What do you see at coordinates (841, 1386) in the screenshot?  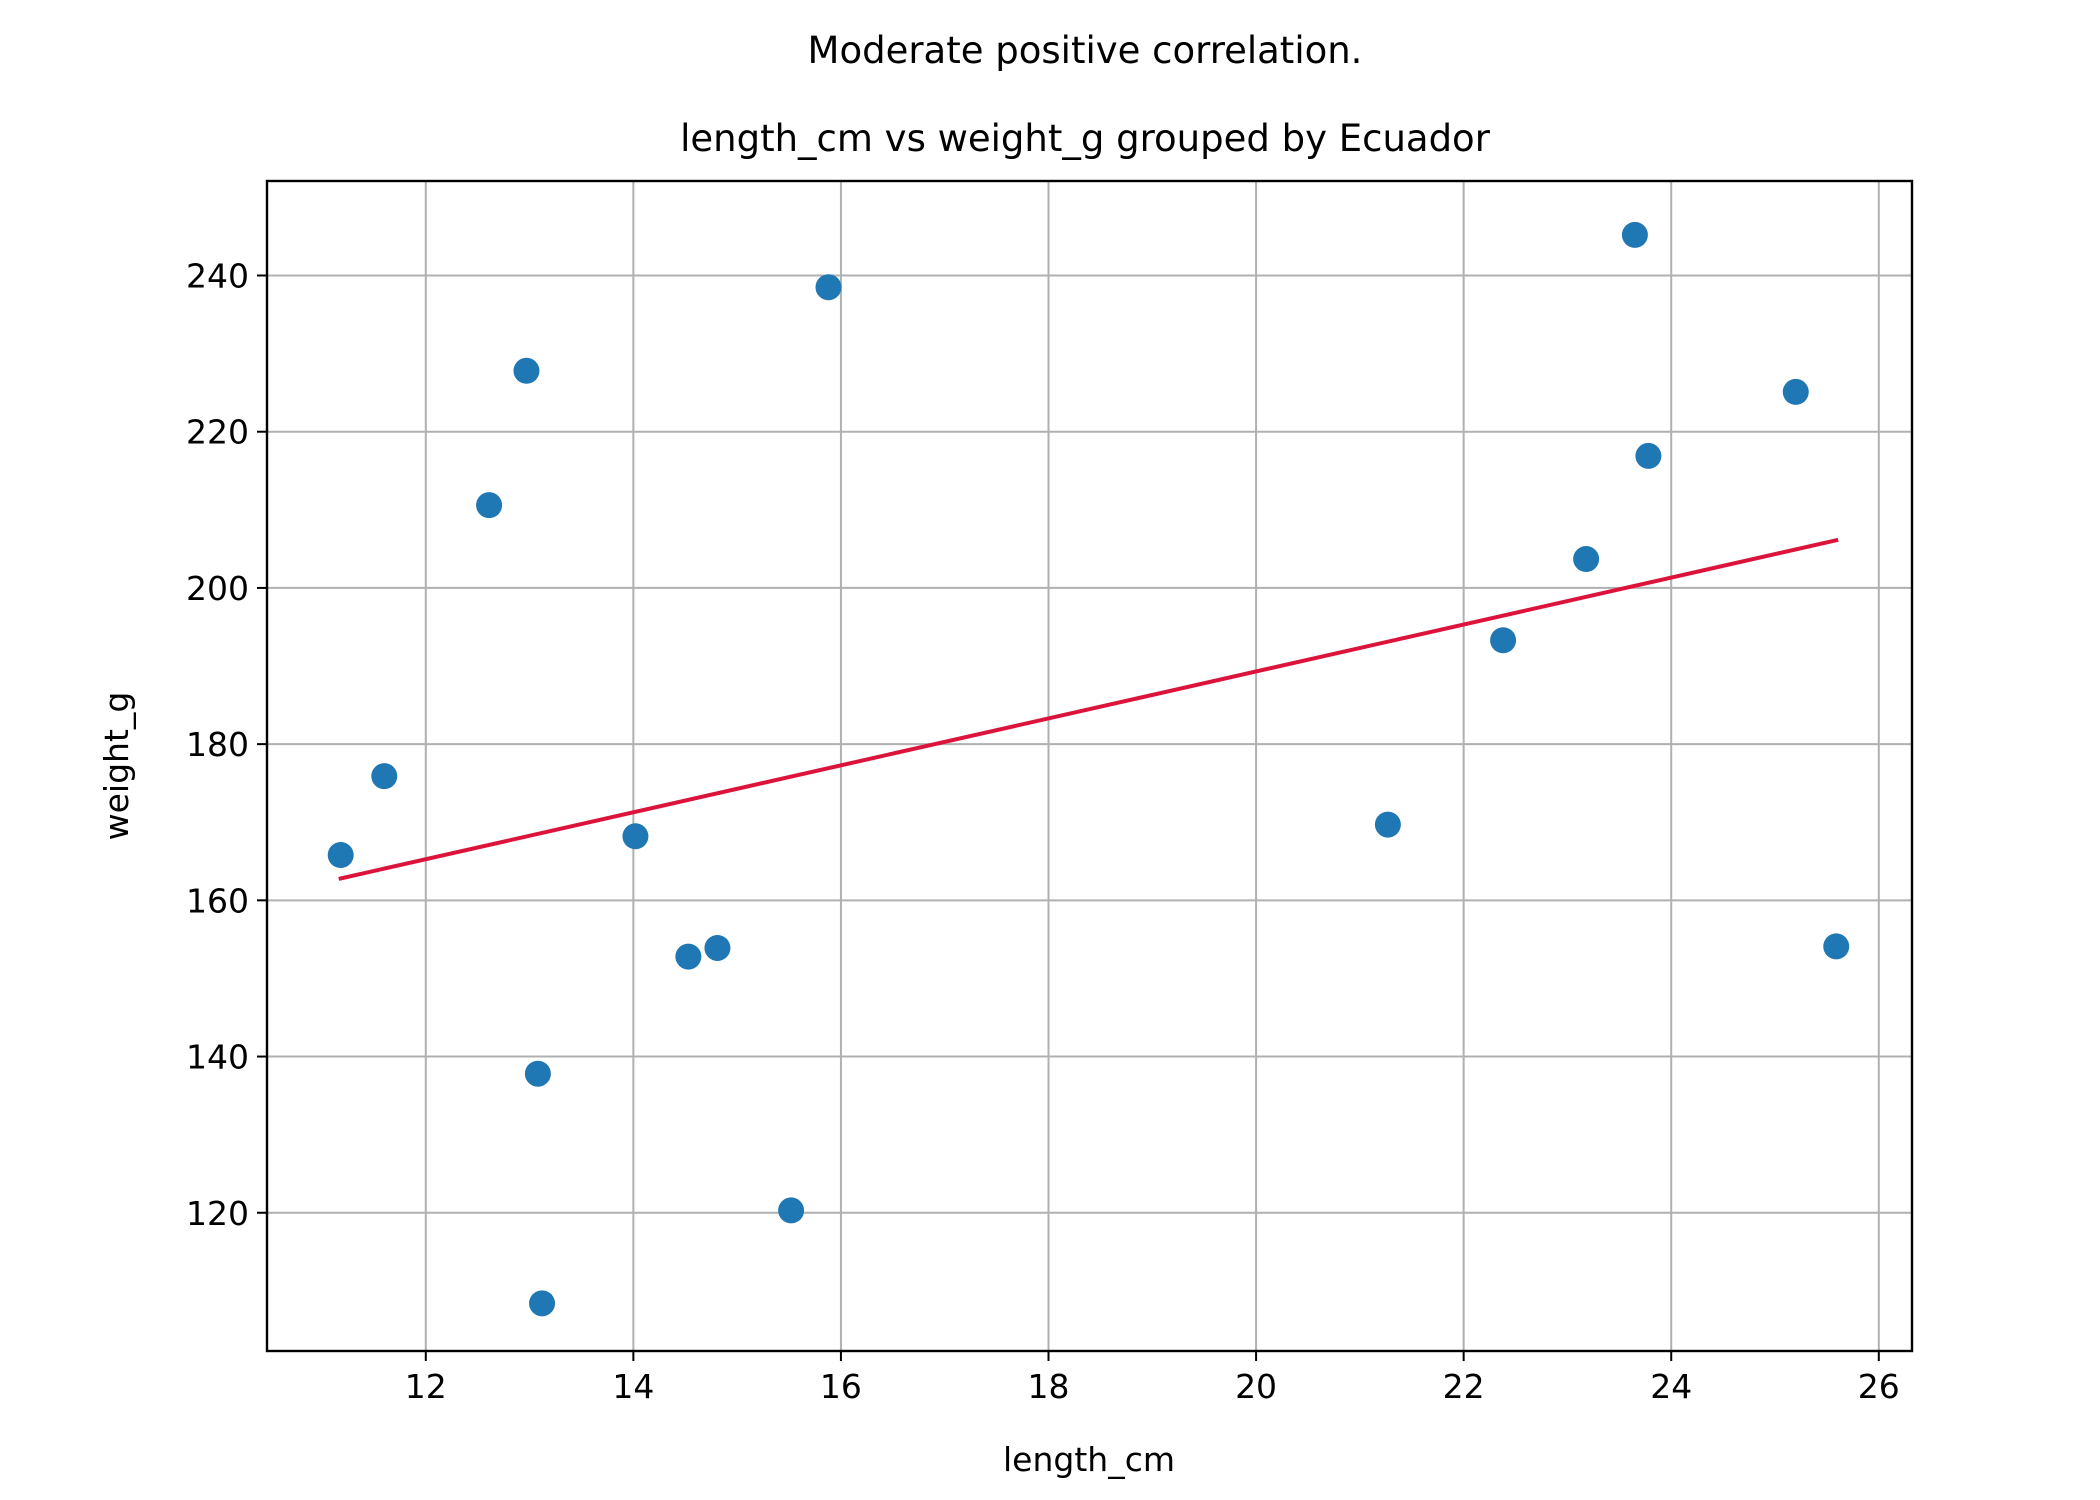 I see `x-tick-label: 16` at bounding box center [841, 1386].